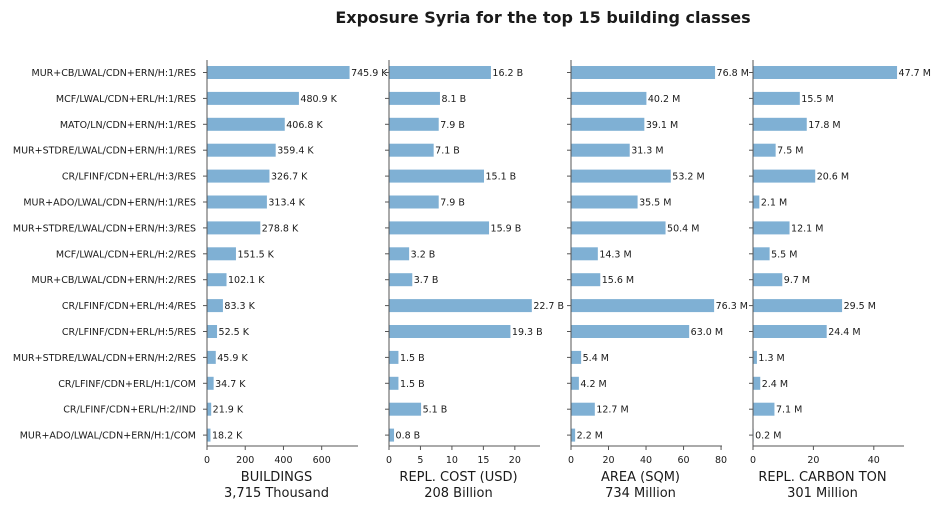 The image size is (941, 510). I want to click on data-label-area: 5.4 M, so click(596, 358).